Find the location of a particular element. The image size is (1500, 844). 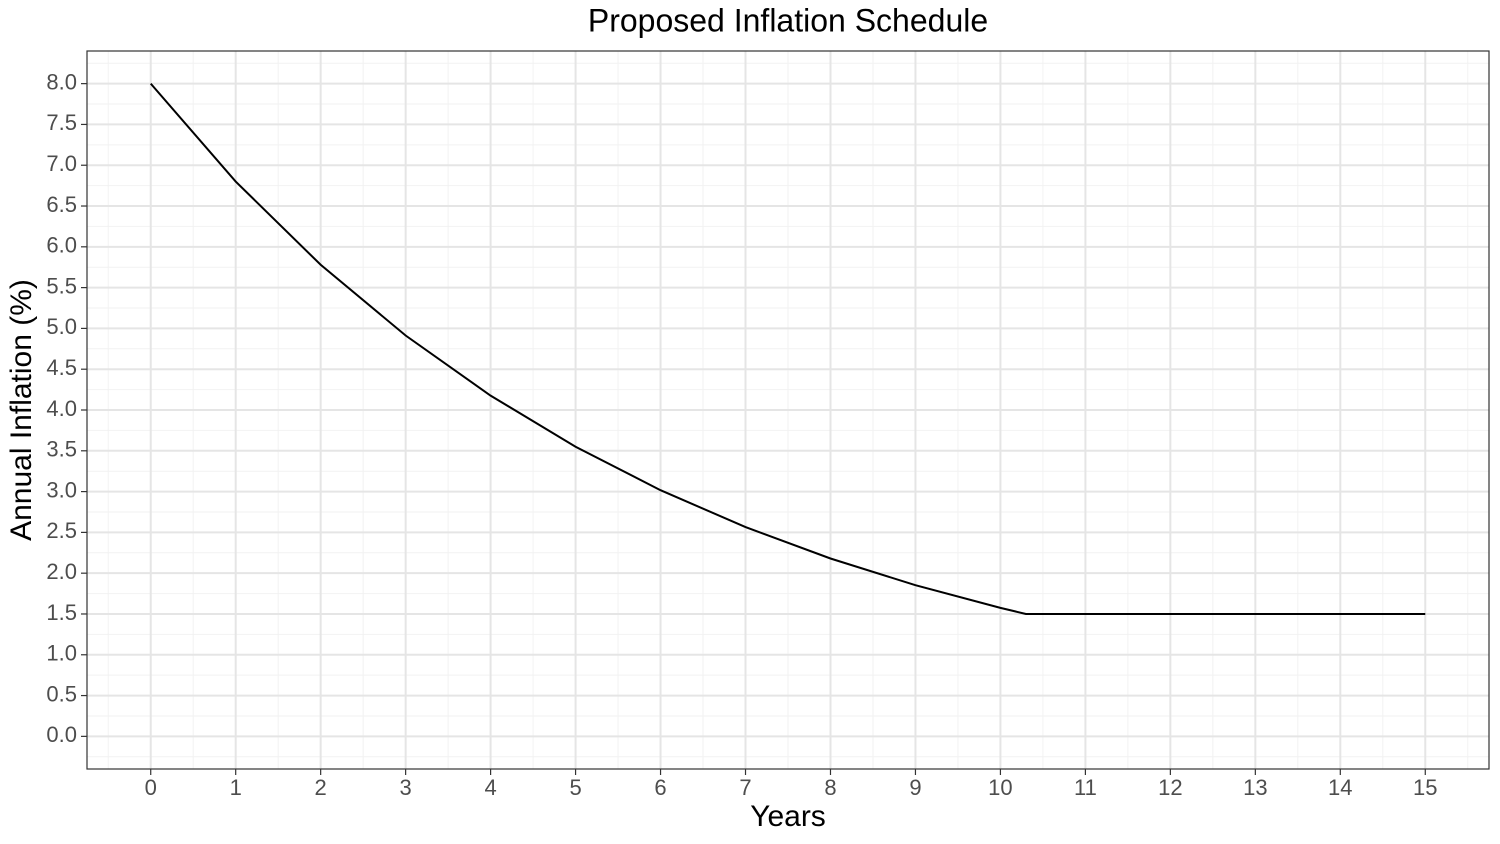

x-tick-label: 7 is located at coordinates (745, 787).